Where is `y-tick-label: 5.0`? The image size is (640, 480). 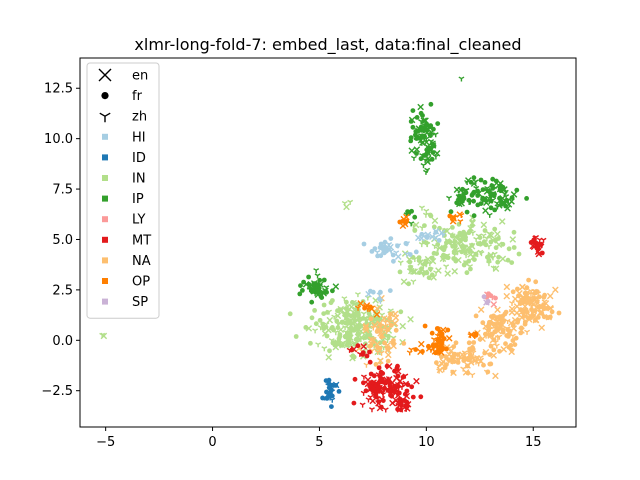 y-tick-label: 5.0 is located at coordinates (62, 240).